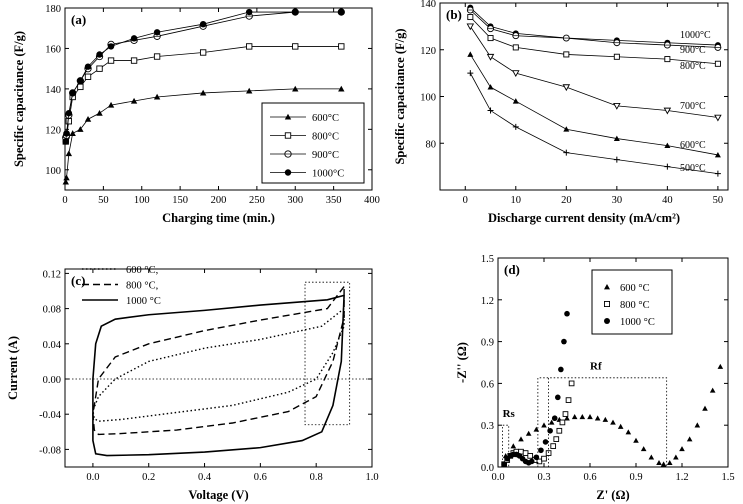 This screenshot has width=743, height=504. Describe the element at coordinates (325, 155) in the screenshot. I see `legend-label: 900°C` at that location.